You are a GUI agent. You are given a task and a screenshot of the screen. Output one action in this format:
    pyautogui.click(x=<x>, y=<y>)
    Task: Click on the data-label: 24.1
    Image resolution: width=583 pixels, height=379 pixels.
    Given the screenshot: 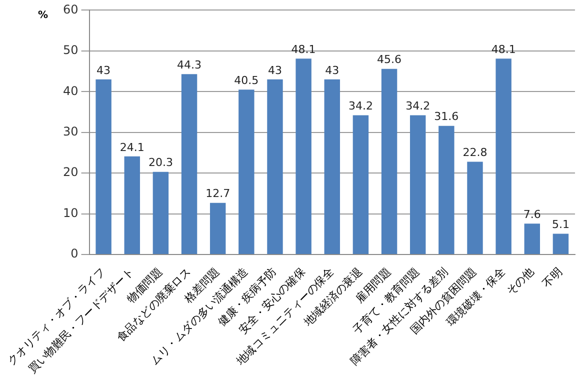 What is the action you would take?
    pyautogui.click(x=132, y=147)
    